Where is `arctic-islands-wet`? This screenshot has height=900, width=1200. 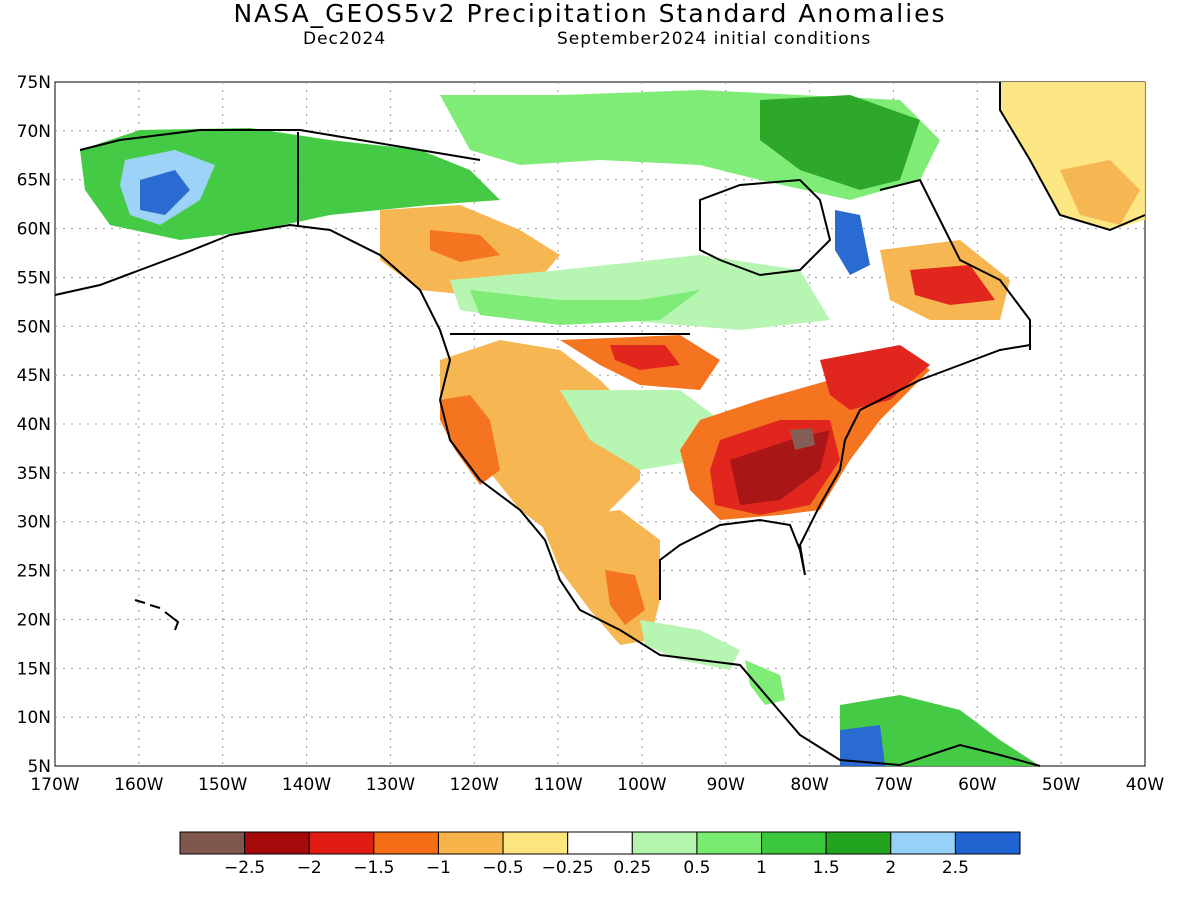 arctic-islands-wet is located at coordinates (840, 142).